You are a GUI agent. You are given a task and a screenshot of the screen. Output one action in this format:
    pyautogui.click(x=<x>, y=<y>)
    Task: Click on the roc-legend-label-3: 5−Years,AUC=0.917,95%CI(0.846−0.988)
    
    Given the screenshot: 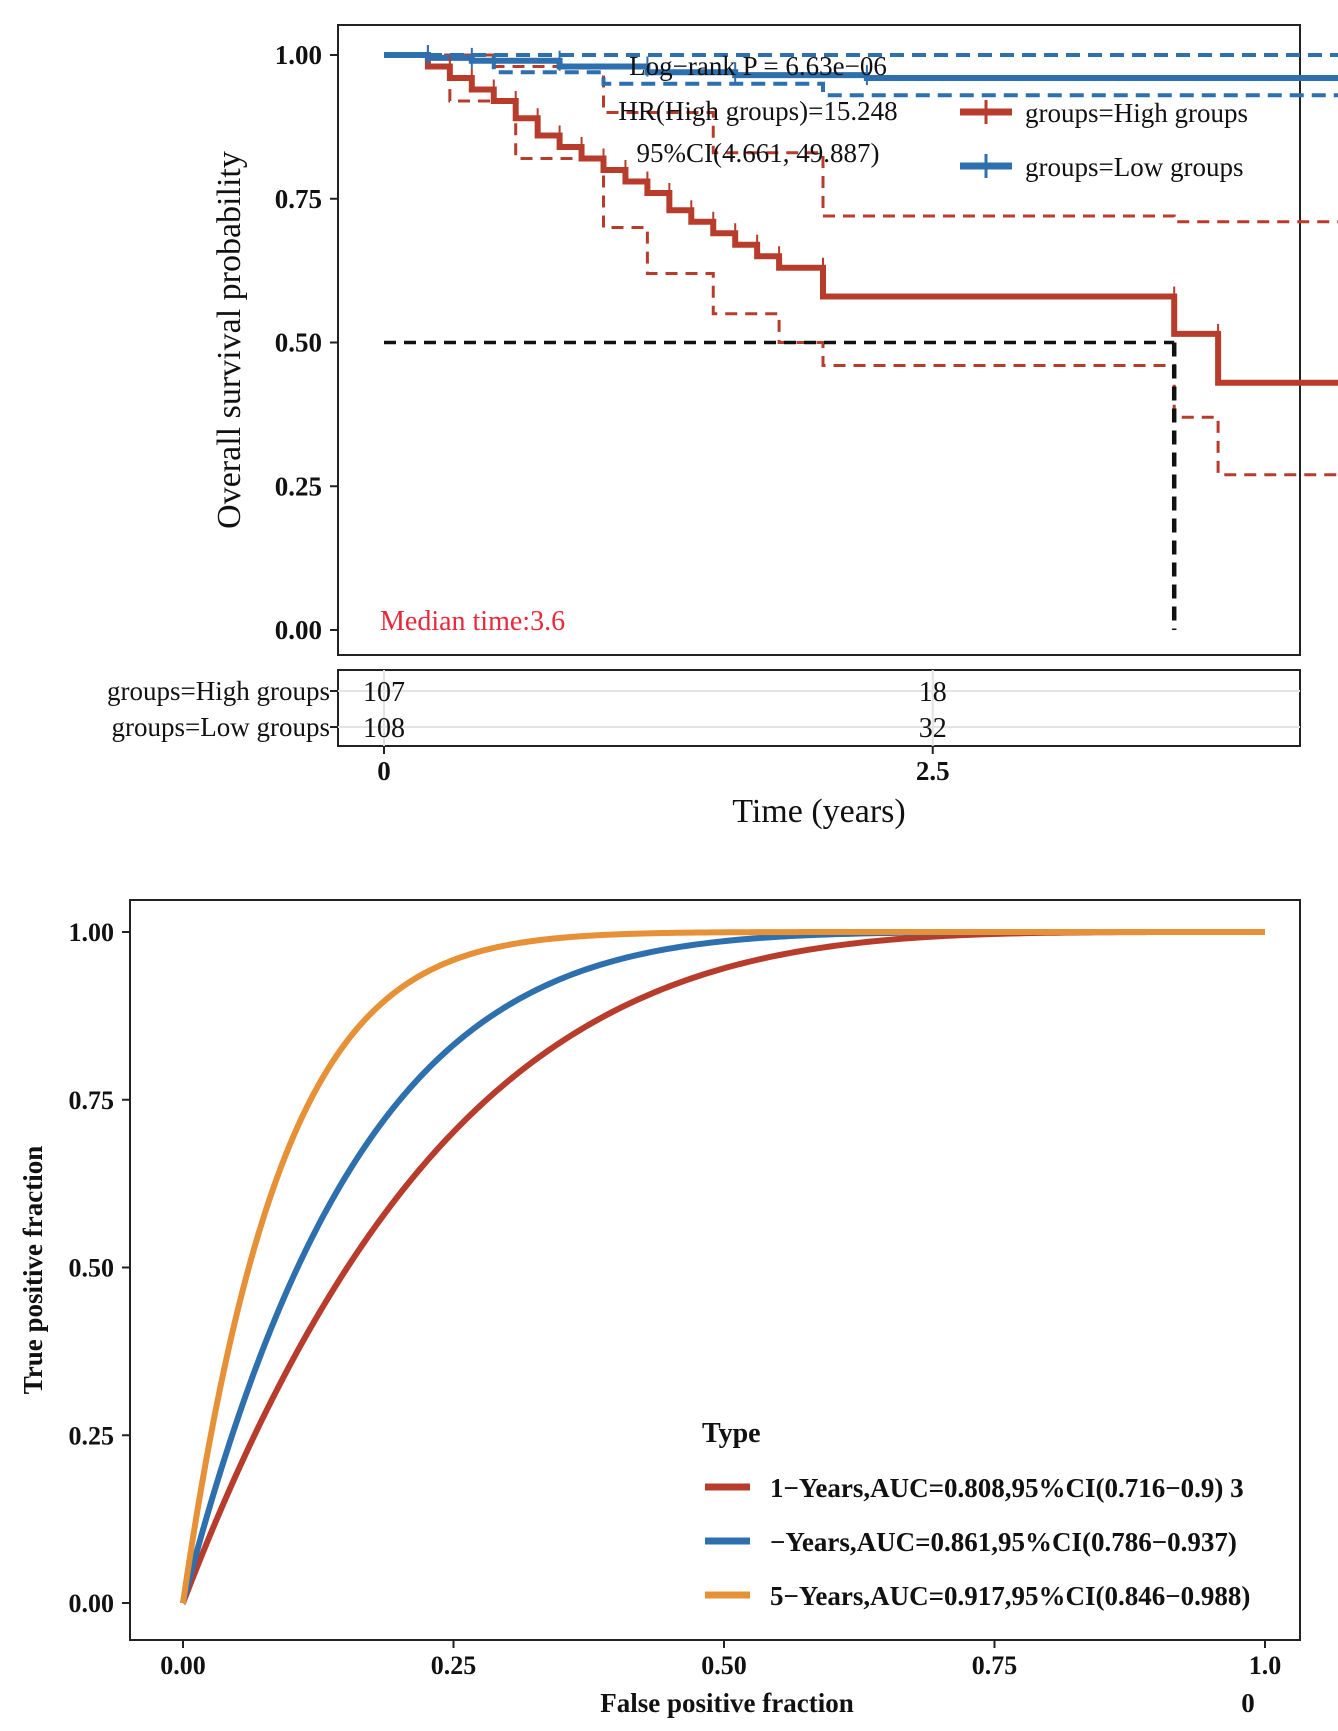 What is the action you would take?
    pyautogui.click(x=1010, y=1596)
    